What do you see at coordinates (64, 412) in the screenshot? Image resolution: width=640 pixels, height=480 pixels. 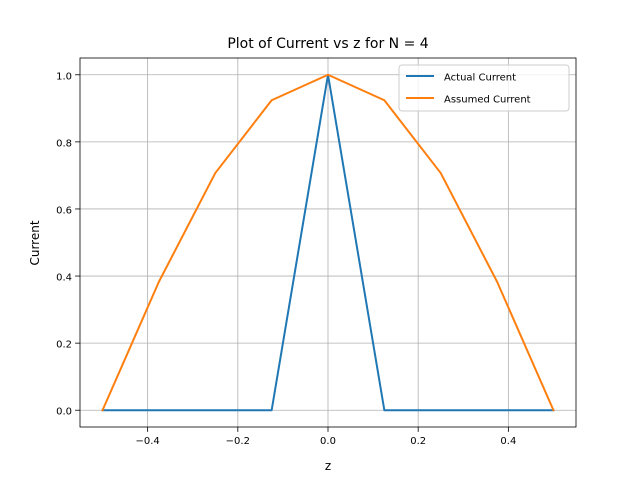 I see `y-tick-label: 0.0` at bounding box center [64, 412].